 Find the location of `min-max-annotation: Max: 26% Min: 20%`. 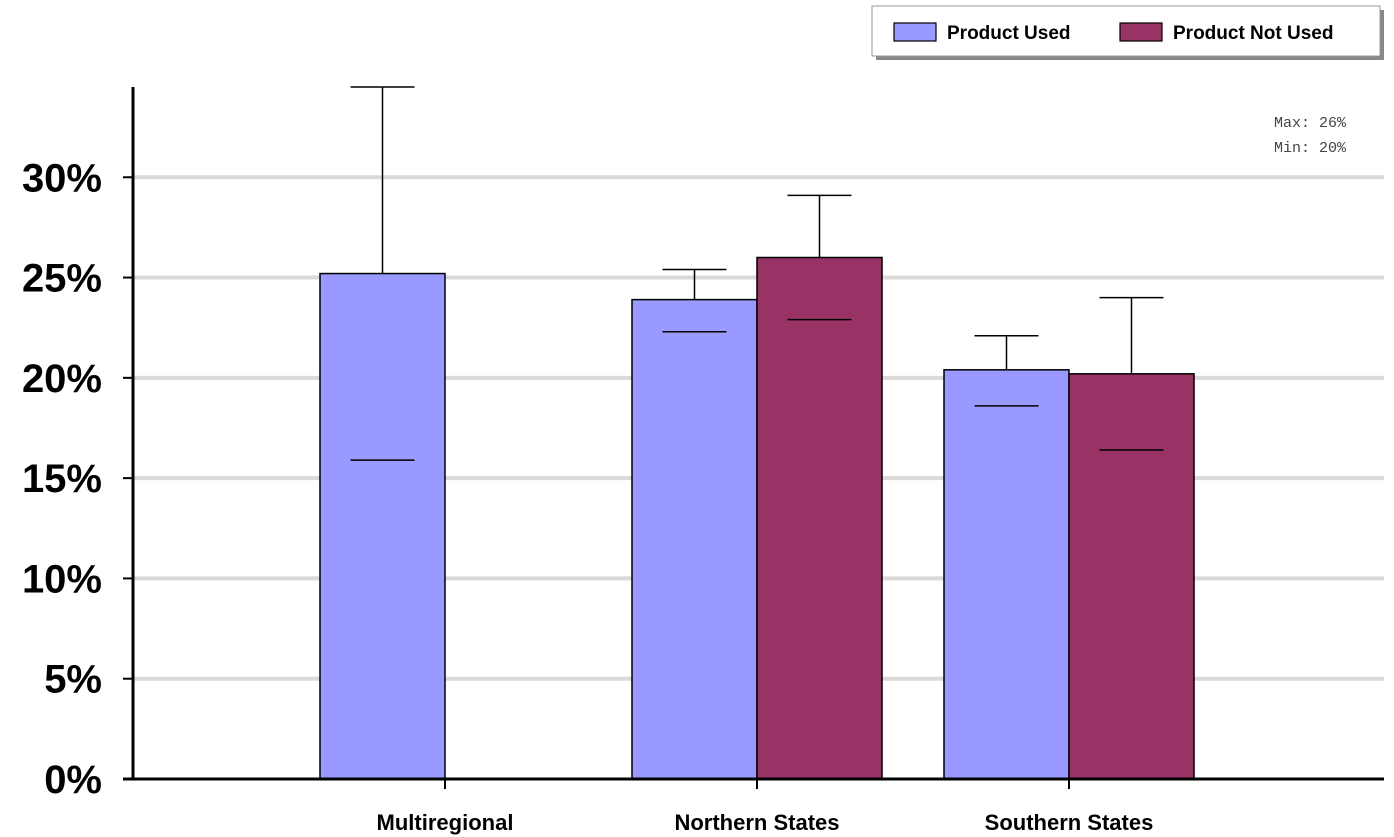

min-max-annotation: Max: 26% Min: 20% is located at coordinates (1310, 136).